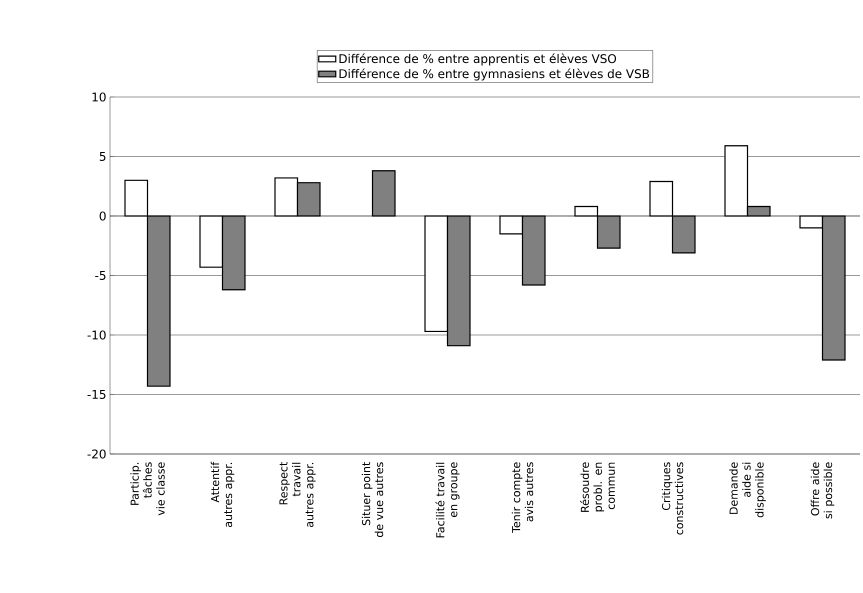 Image resolution: width=863 pixels, height=593 pixels. What do you see at coordinates (222, 495) in the screenshot?
I see `x-tick-label: Attentif autres appr.` at bounding box center [222, 495].